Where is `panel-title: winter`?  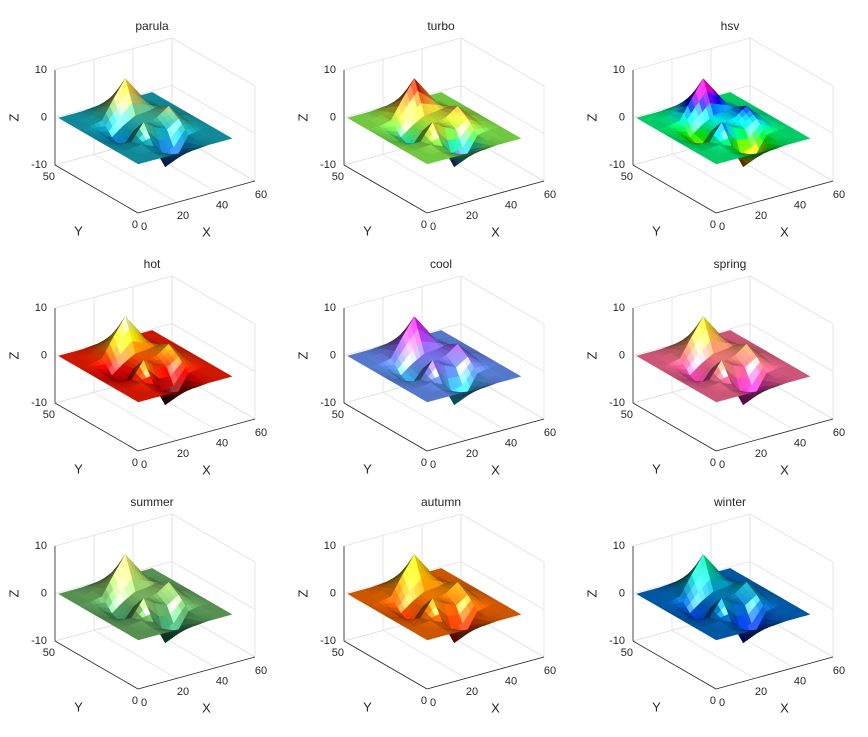
panel-title: winter is located at coordinates (729, 502).